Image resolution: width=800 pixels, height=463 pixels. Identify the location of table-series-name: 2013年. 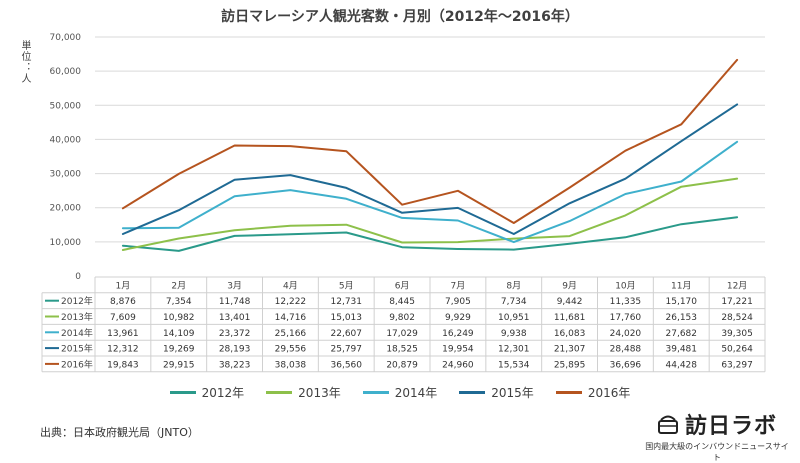
(77, 317).